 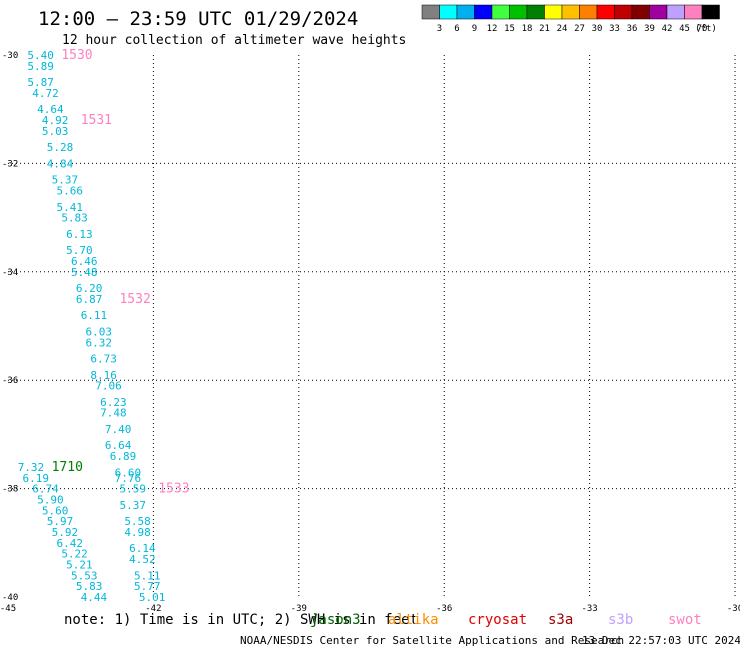 What do you see at coordinates (40, 66) in the screenshot?
I see `swh-value-label: 5.89` at bounding box center [40, 66].